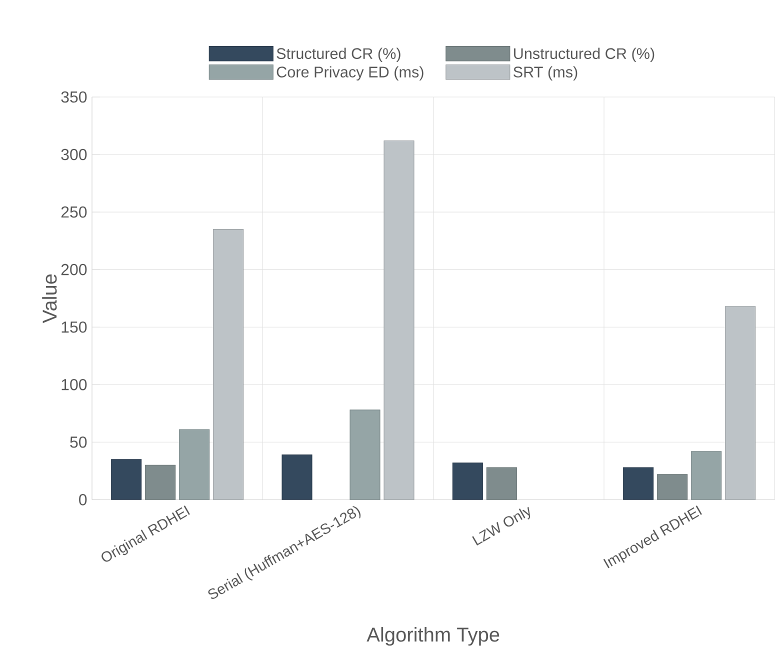 This screenshot has height=669, width=776. I want to click on y-tick-label: 200, so click(74, 270).